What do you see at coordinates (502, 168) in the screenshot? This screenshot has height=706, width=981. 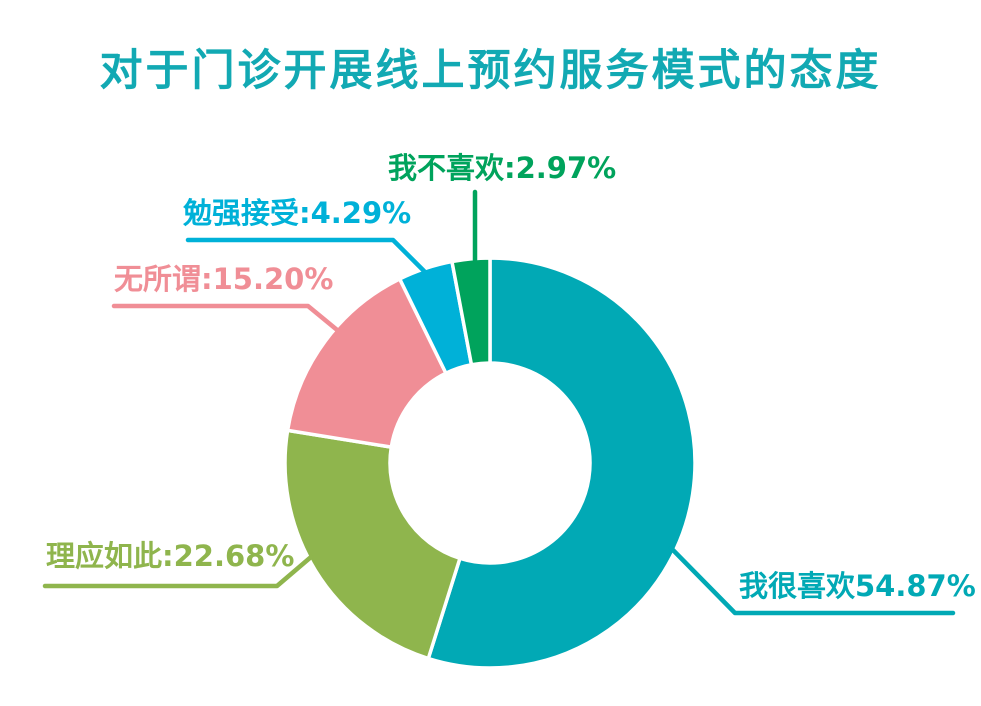 I see `callout-label-dislike: 我不喜欢:2.97%` at bounding box center [502, 168].